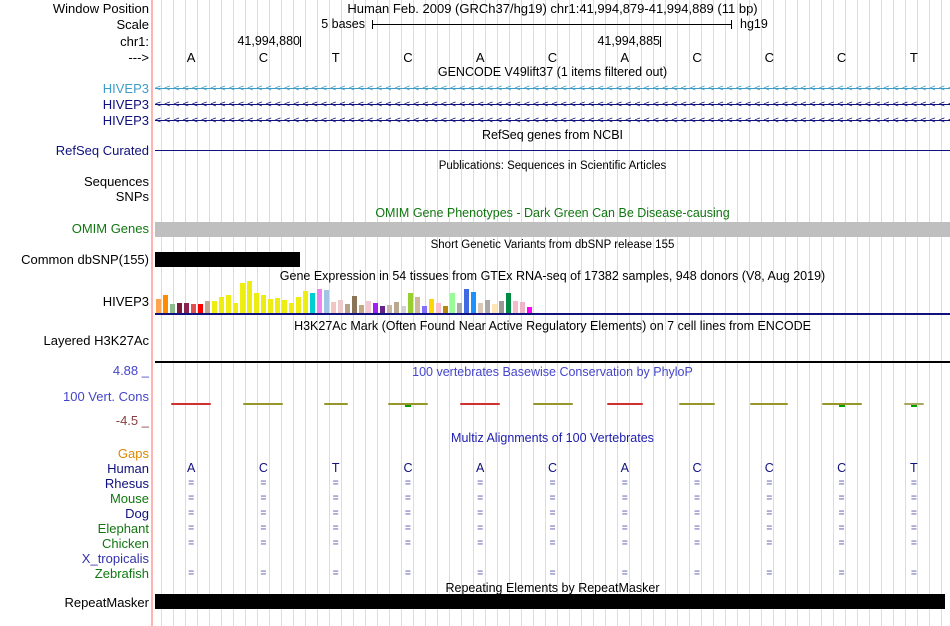 The height and width of the screenshot is (626, 950). Describe the element at coordinates (125, 301) in the screenshot. I see `gtex-gene-label: HIVEP3` at that location.